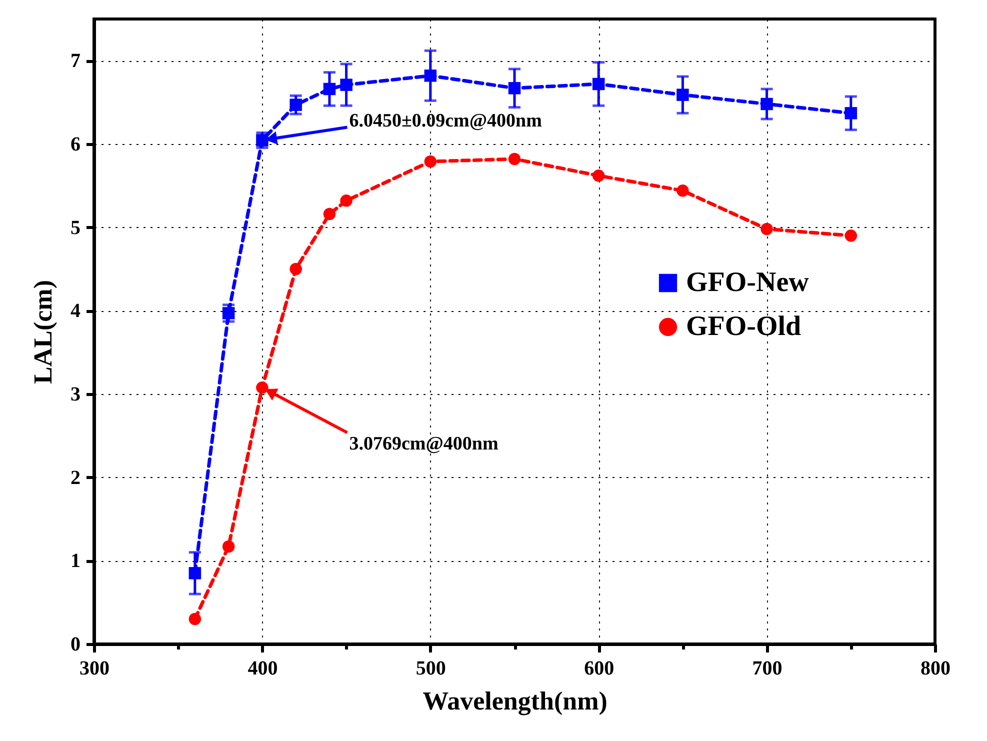 The image size is (987, 741). I want to click on y-tick-label: 2, so click(75, 477).